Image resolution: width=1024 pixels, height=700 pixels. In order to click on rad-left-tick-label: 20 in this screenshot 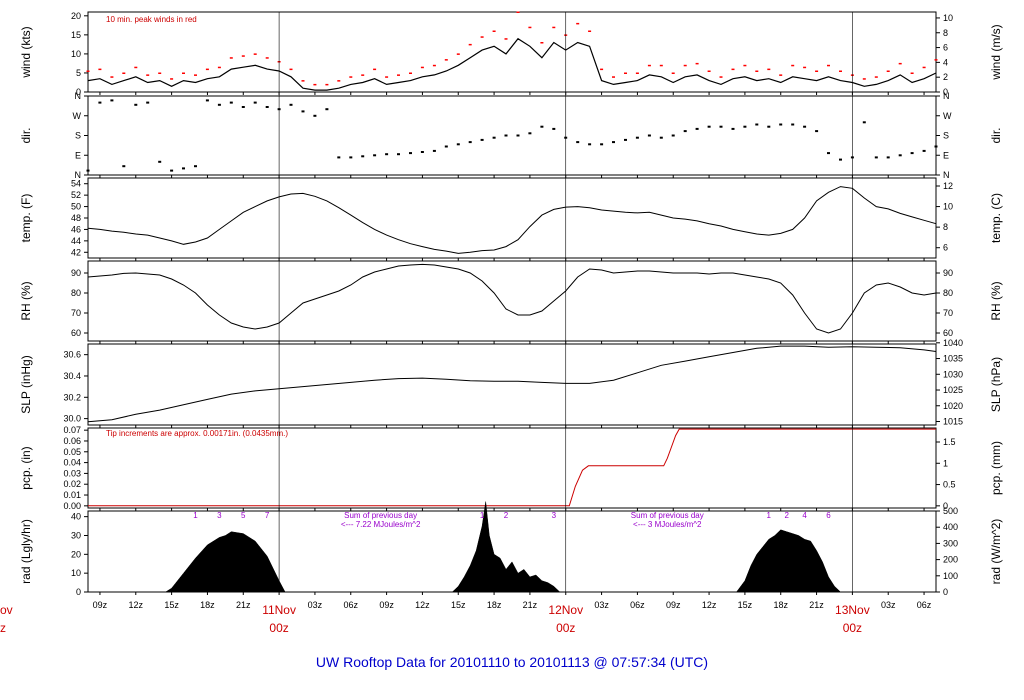, I will do `click(76, 554)`.